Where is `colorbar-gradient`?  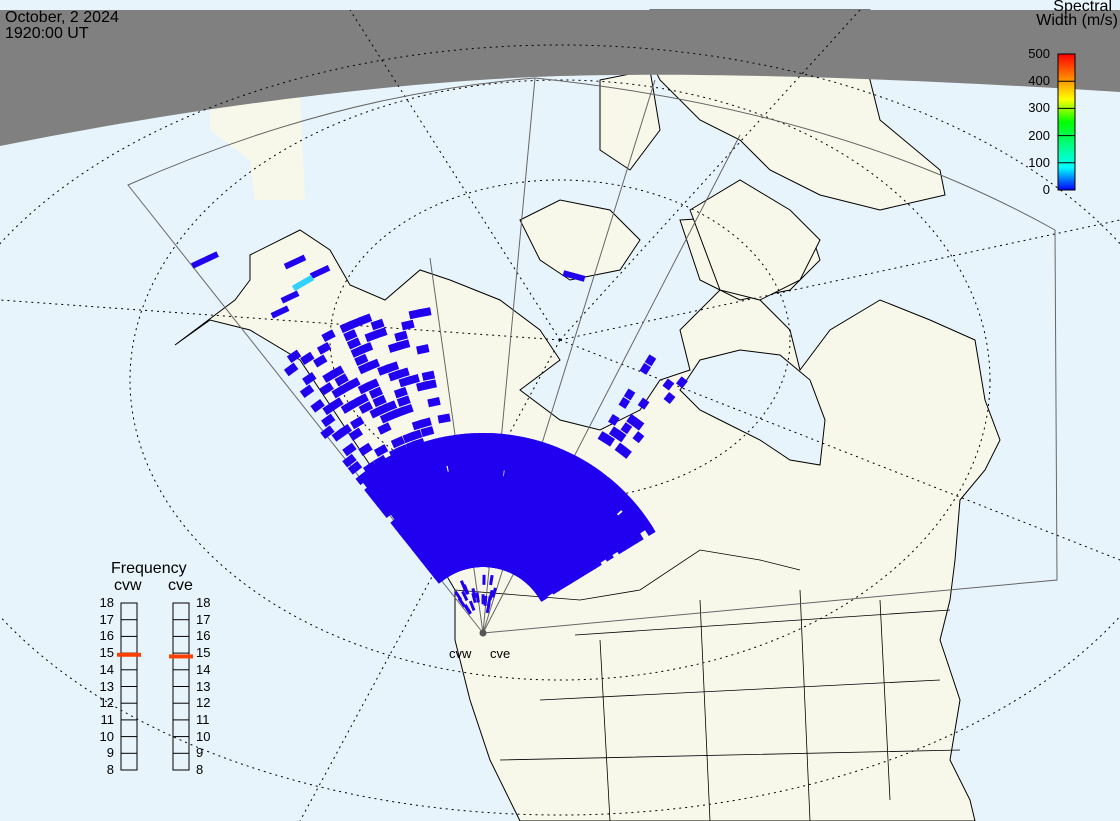
colorbar-gradient is located at coordinates (1066, 122).